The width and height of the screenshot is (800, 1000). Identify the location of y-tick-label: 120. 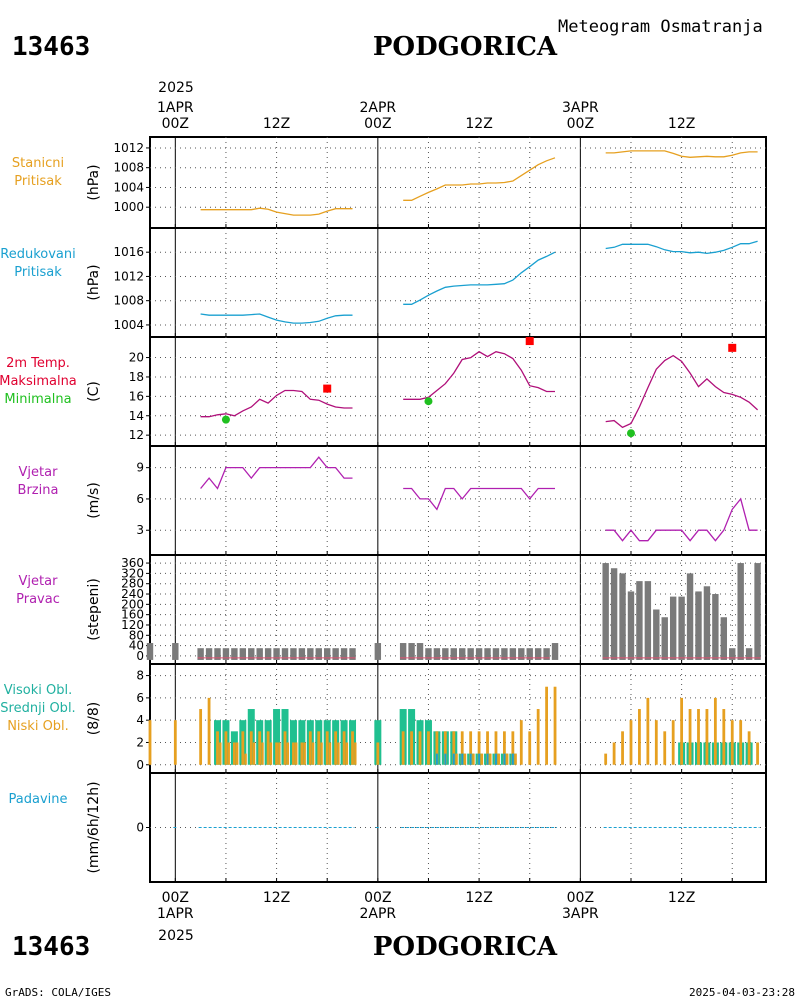
(132, 625).